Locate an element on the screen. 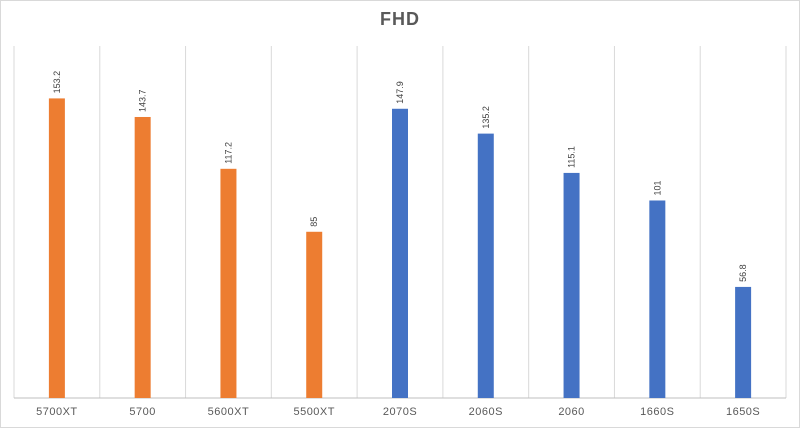 This screenshot has width=800, height=428. data-label: 153.2 is located at coordinates (57, 82).